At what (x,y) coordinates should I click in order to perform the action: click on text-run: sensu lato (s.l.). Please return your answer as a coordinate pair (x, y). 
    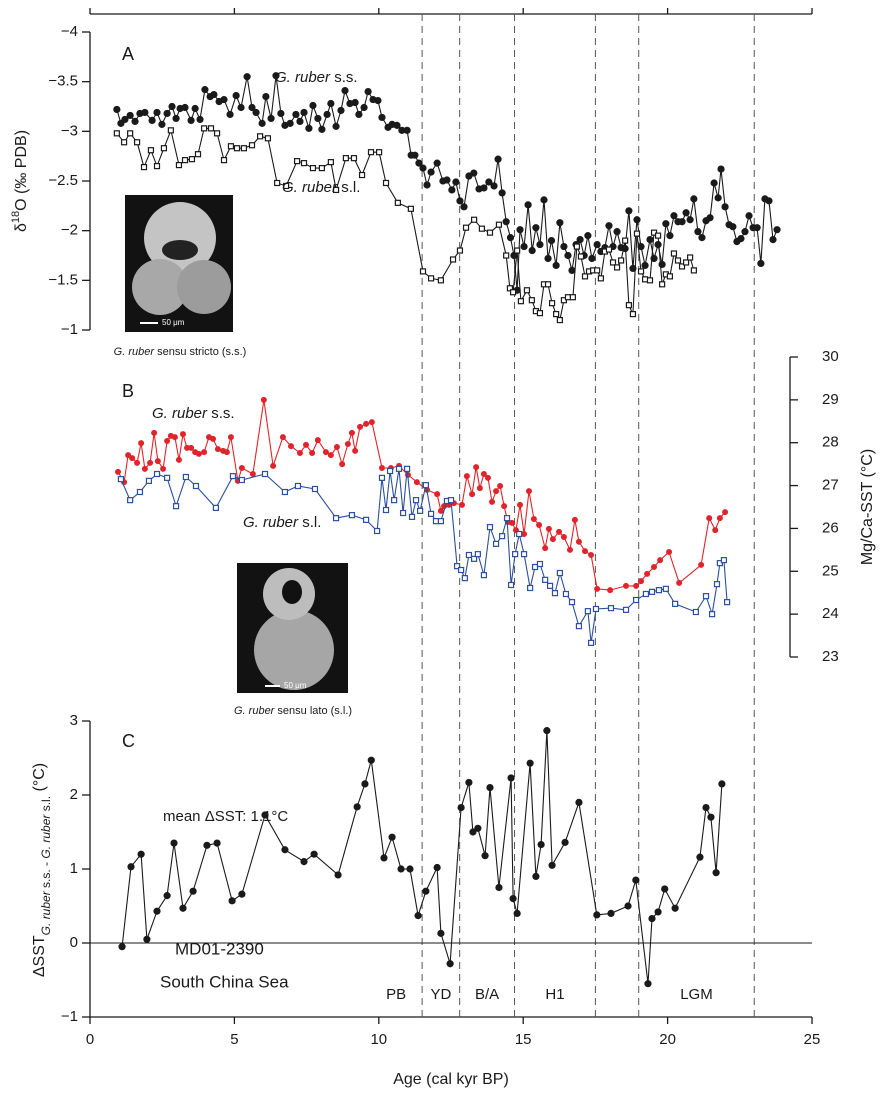
    Looking at the image, I should click on (313, 711).